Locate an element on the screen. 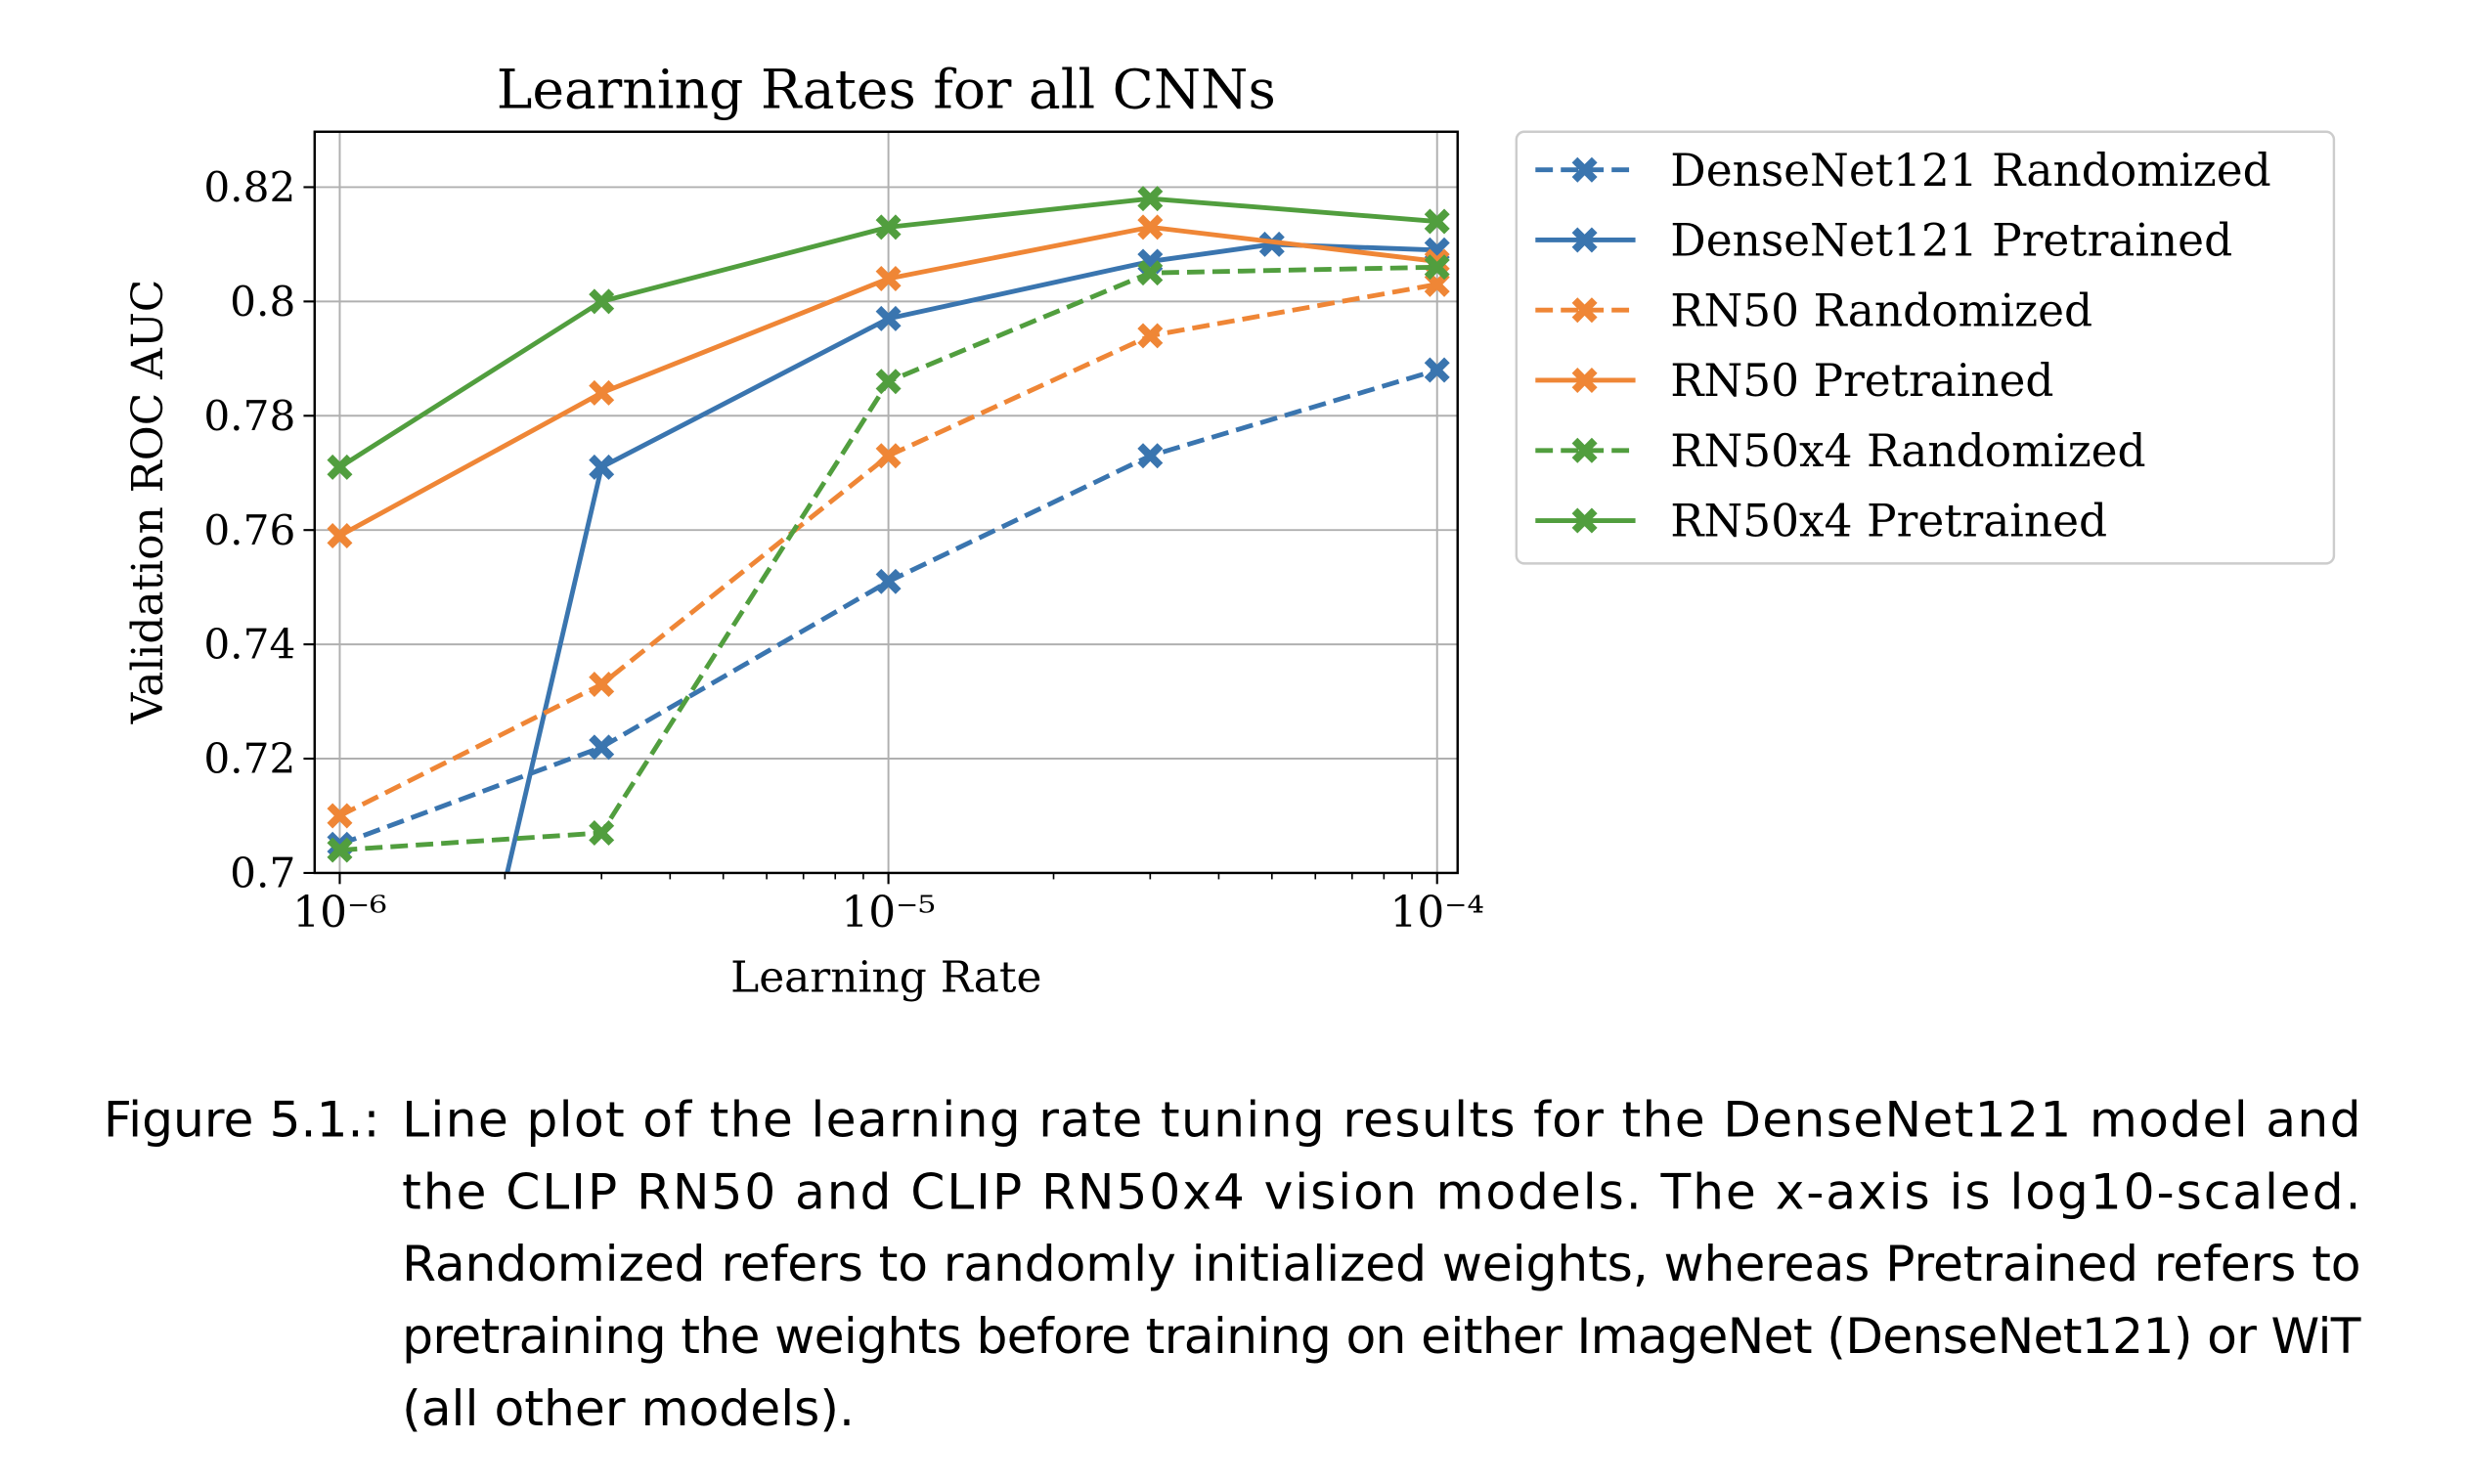  y-tick-label: 0.72 is located at coordinates (249, 759).